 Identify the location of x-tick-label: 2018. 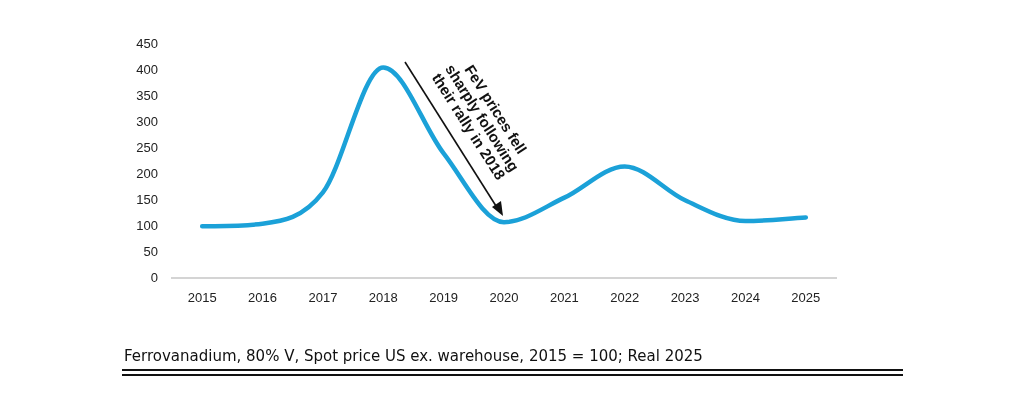
(383, 297).